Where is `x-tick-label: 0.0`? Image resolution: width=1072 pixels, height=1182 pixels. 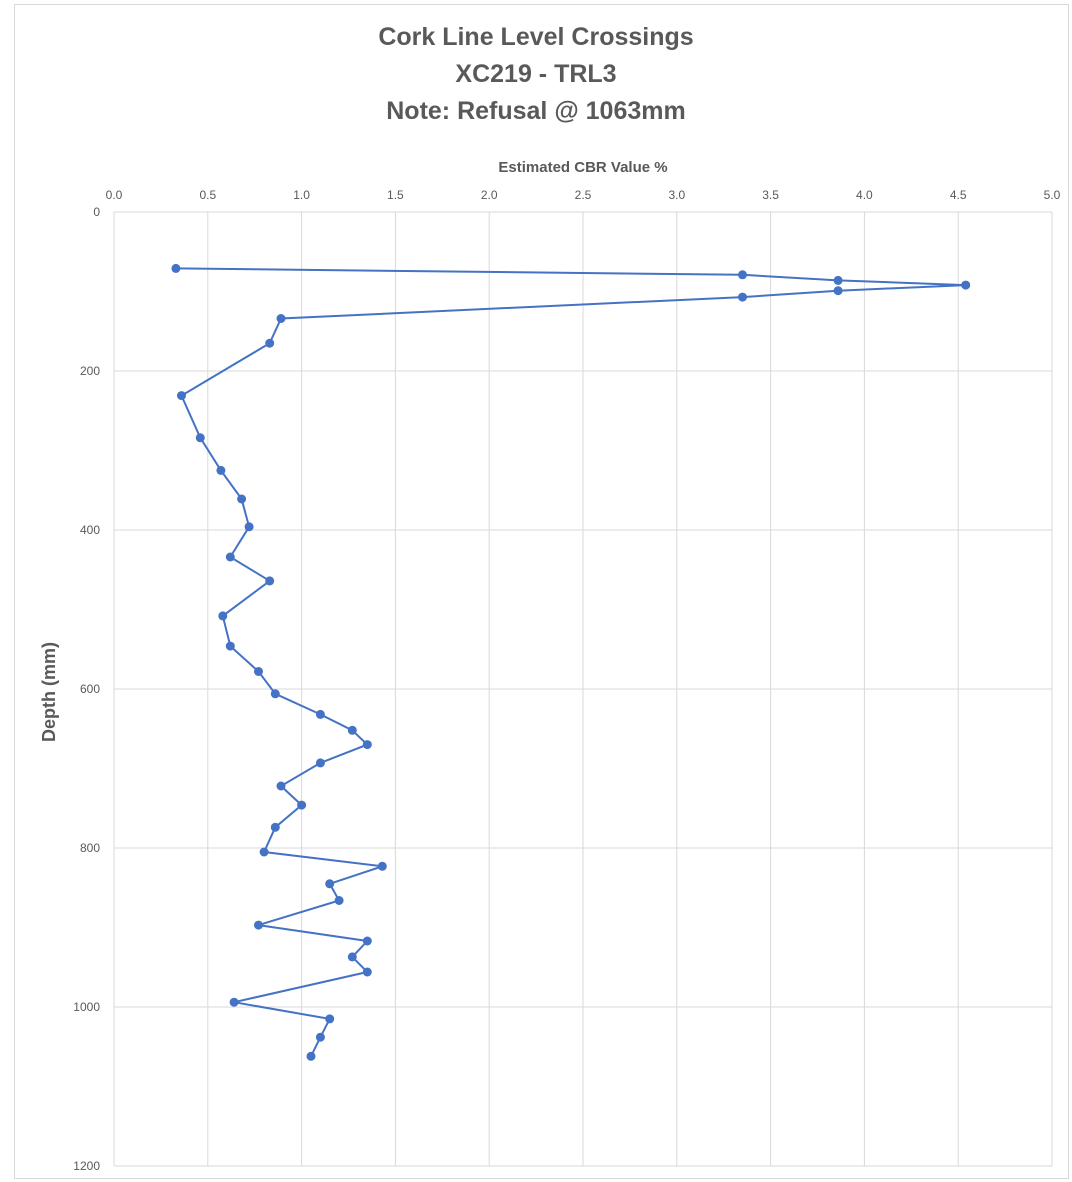
x-tick-label: 0.0 is located at coordinates (114, 195).